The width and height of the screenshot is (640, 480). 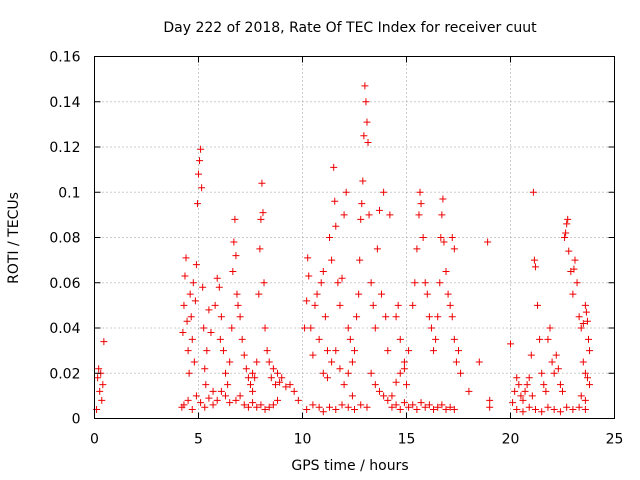 I want to click on y-tick-label: 0.12, so click(x=64, y=148).